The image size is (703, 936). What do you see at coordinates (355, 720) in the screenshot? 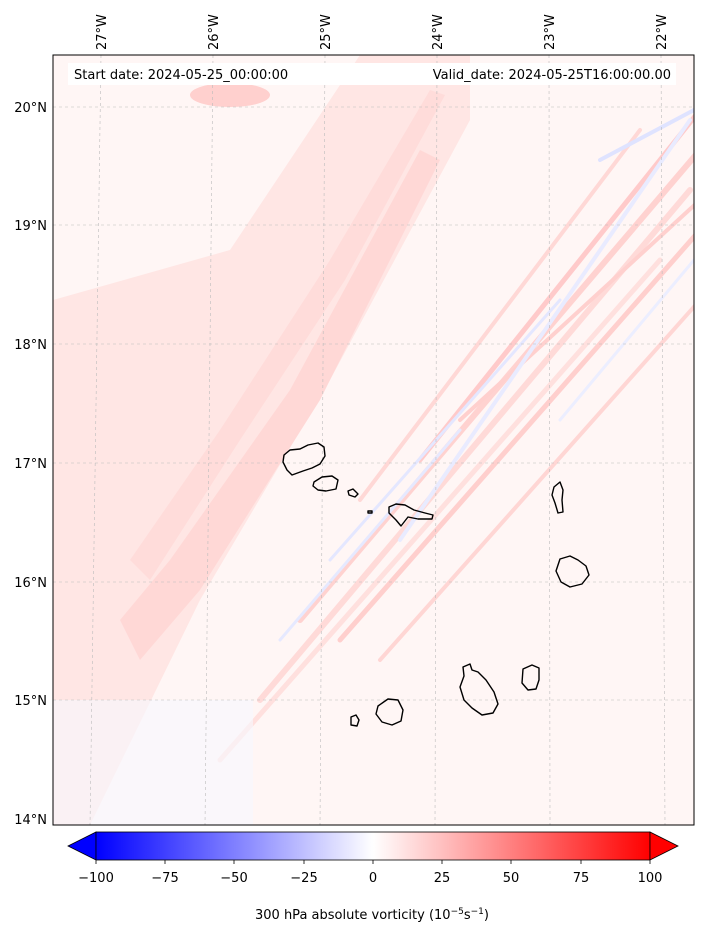
I see `island-brava` at bounding box center [355, 720].